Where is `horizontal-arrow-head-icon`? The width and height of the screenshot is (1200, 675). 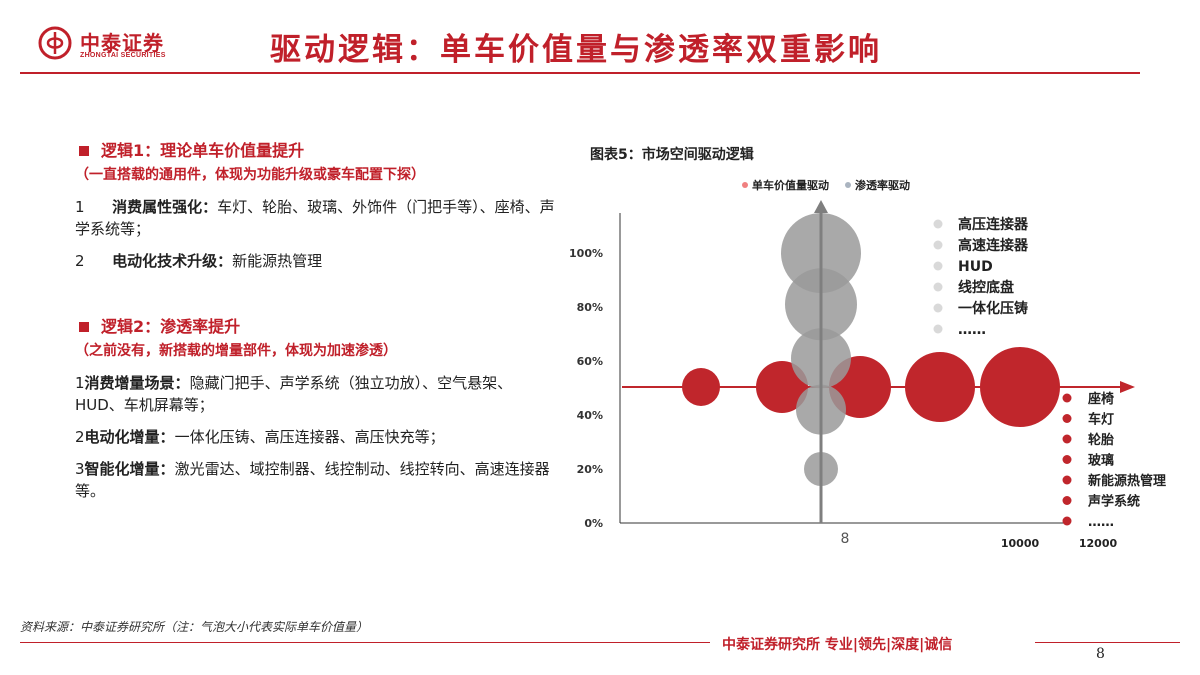 horizontal-arrow-head-icon is located at coordinates (1127, 387).